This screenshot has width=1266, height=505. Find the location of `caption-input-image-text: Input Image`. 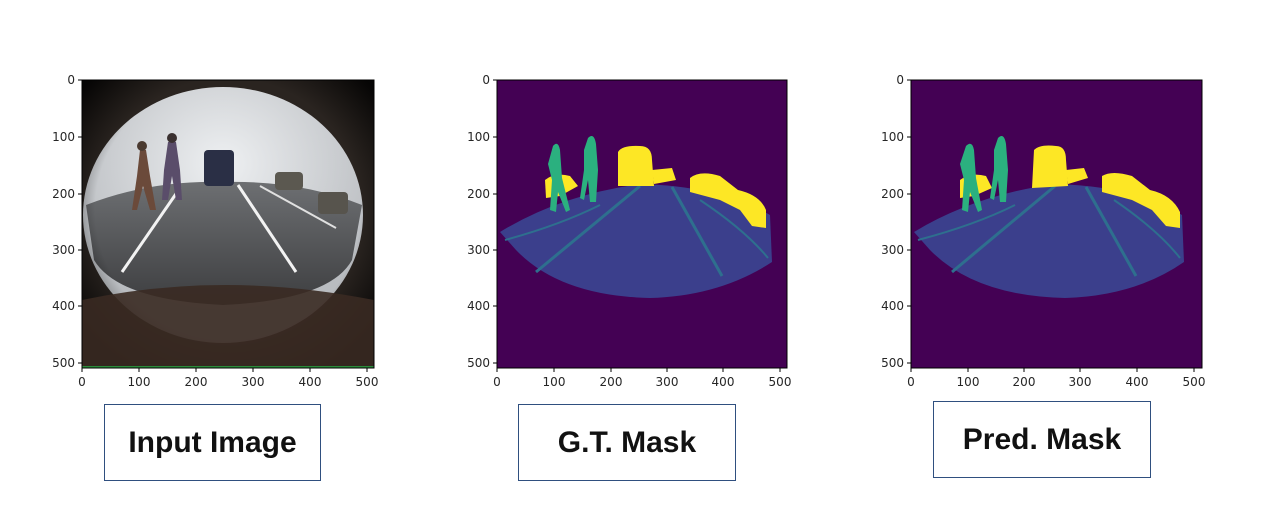

caption-input-image-text: Input Image is located at coordinates (212, 442).